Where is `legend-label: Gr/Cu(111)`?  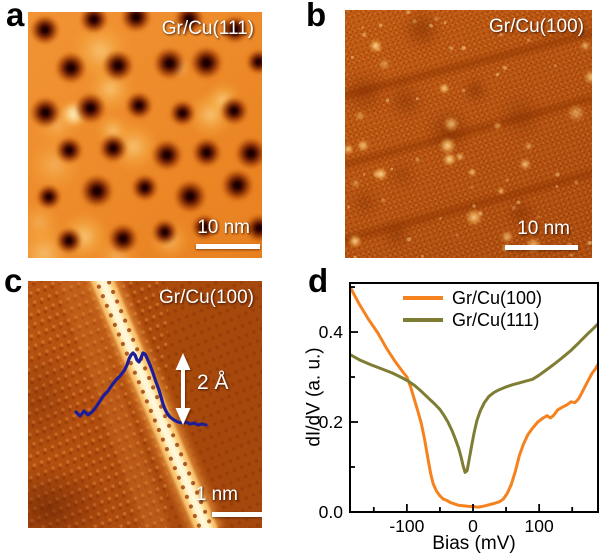
legend-label: Gr/Cu(111) is located at coordinates (496, 319).